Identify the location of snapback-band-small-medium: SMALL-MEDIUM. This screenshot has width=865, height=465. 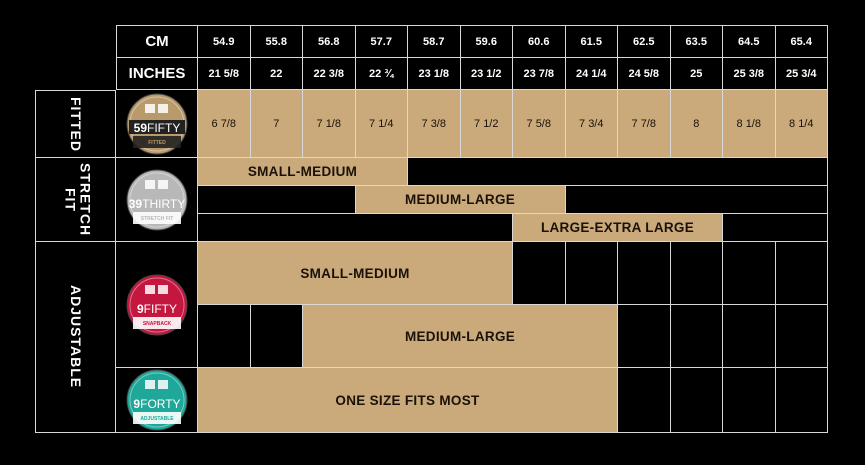
(355, 273).